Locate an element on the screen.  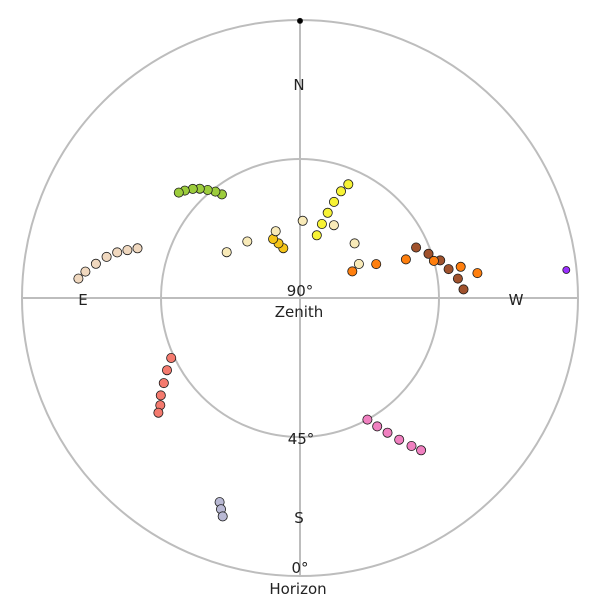
west-label: W is located at coordinates (516, 300).